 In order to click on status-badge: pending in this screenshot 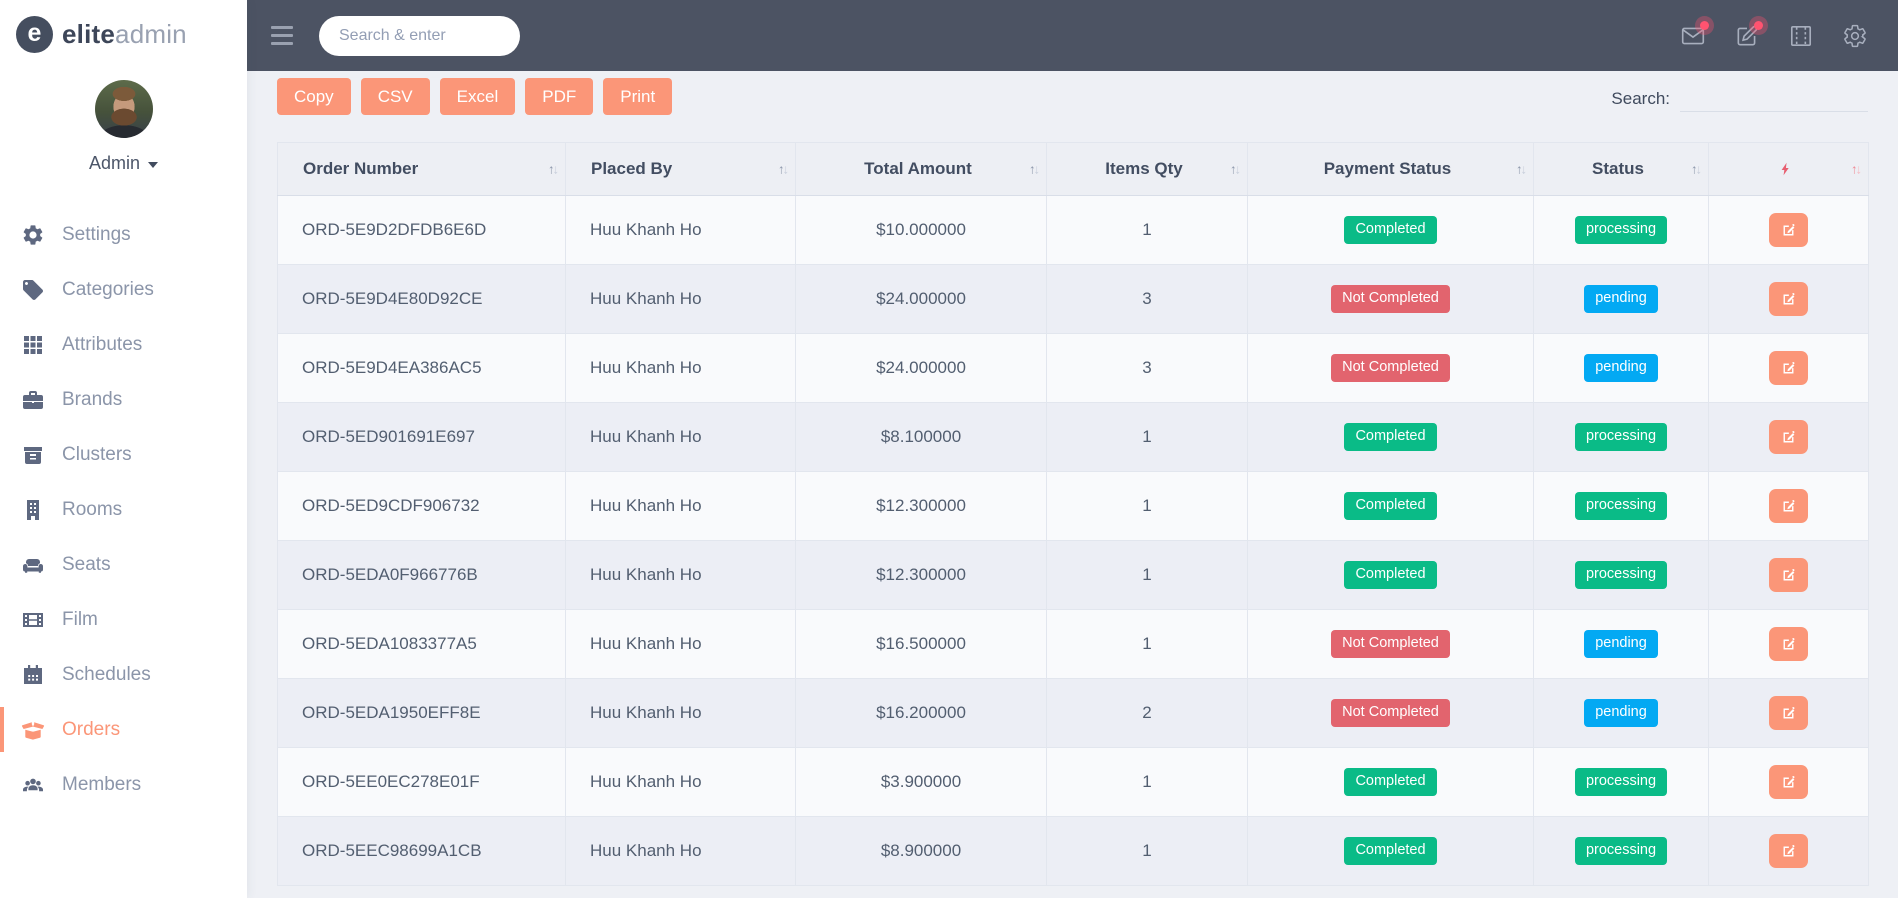, I will do `click(1621, 713)`.